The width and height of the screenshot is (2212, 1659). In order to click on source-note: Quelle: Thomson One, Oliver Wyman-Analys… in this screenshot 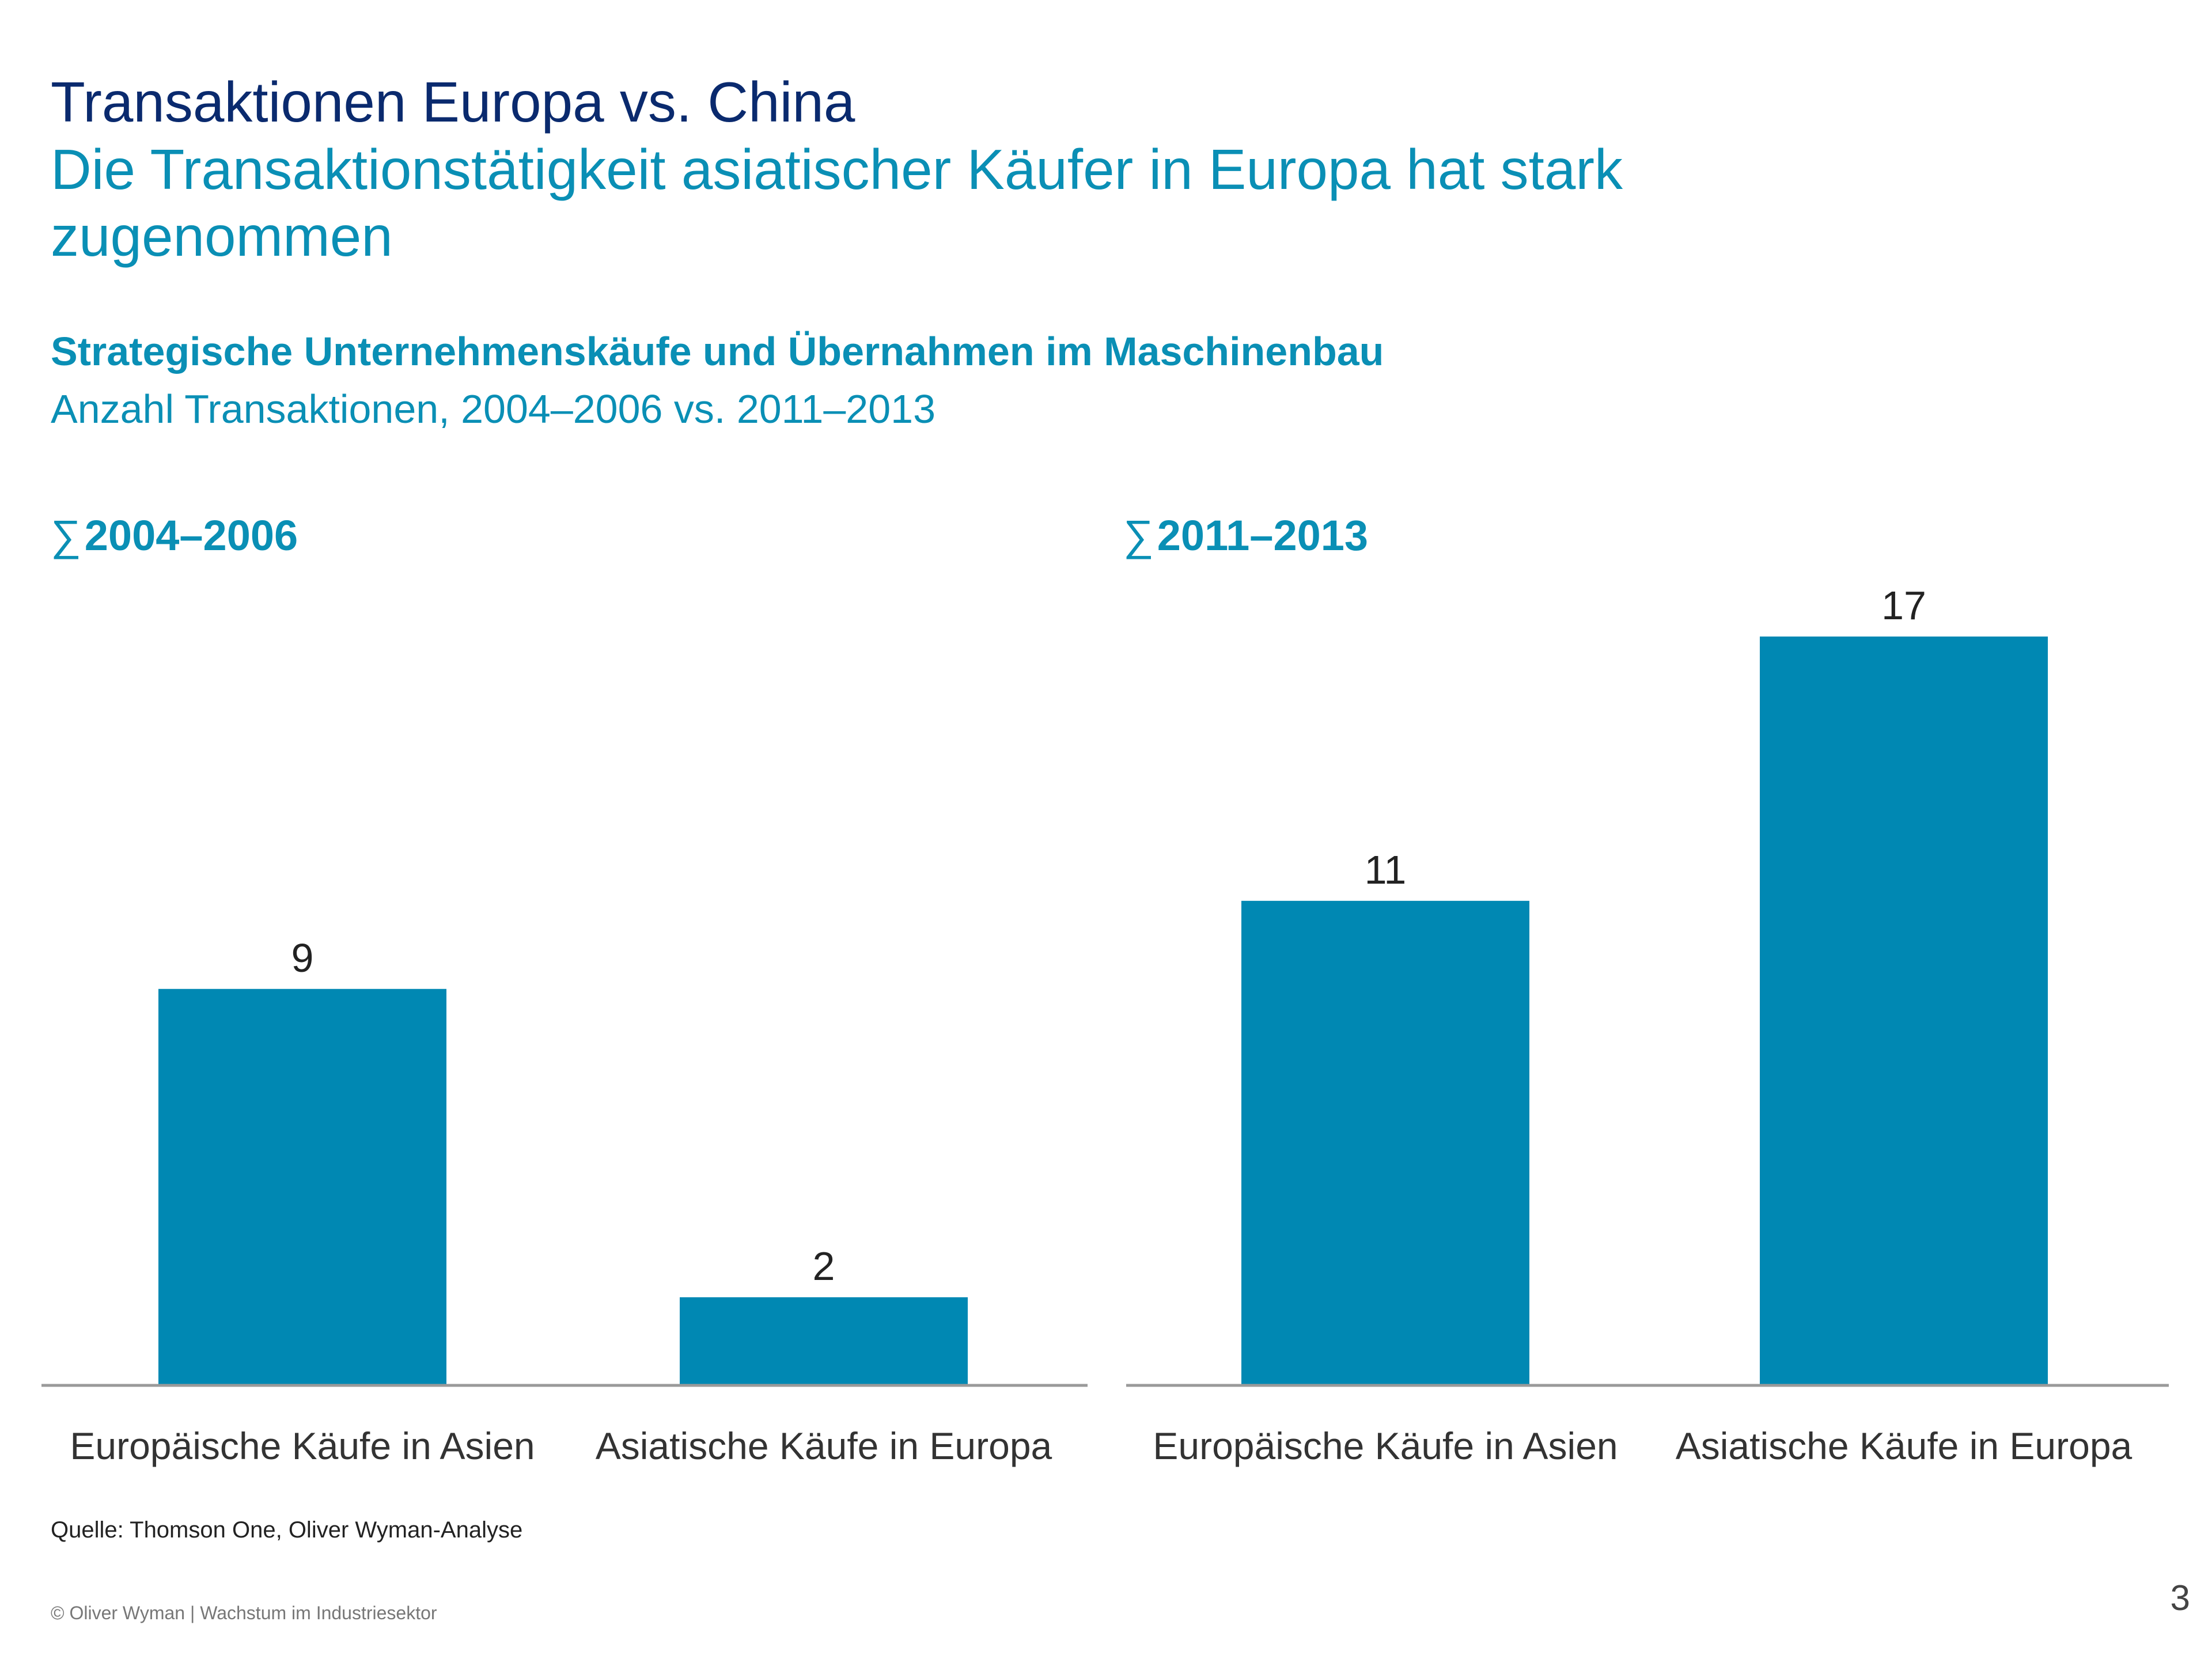, I will do `click(287, 1530)`.